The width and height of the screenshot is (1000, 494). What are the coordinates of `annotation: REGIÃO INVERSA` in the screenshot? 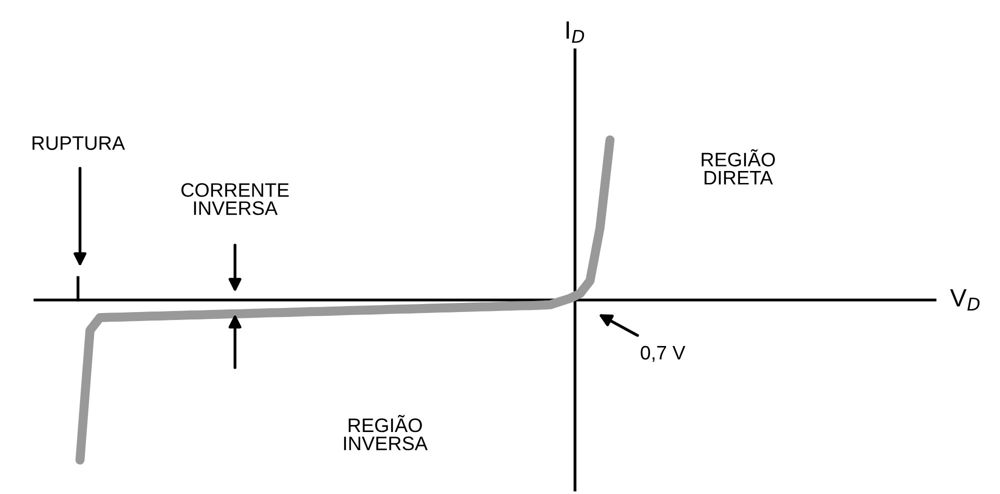 It's located at (386, 432).